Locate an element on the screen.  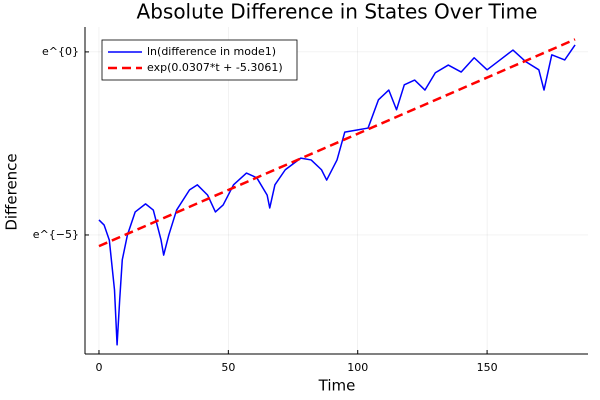
legend-box is located at coordinates (199, 60).